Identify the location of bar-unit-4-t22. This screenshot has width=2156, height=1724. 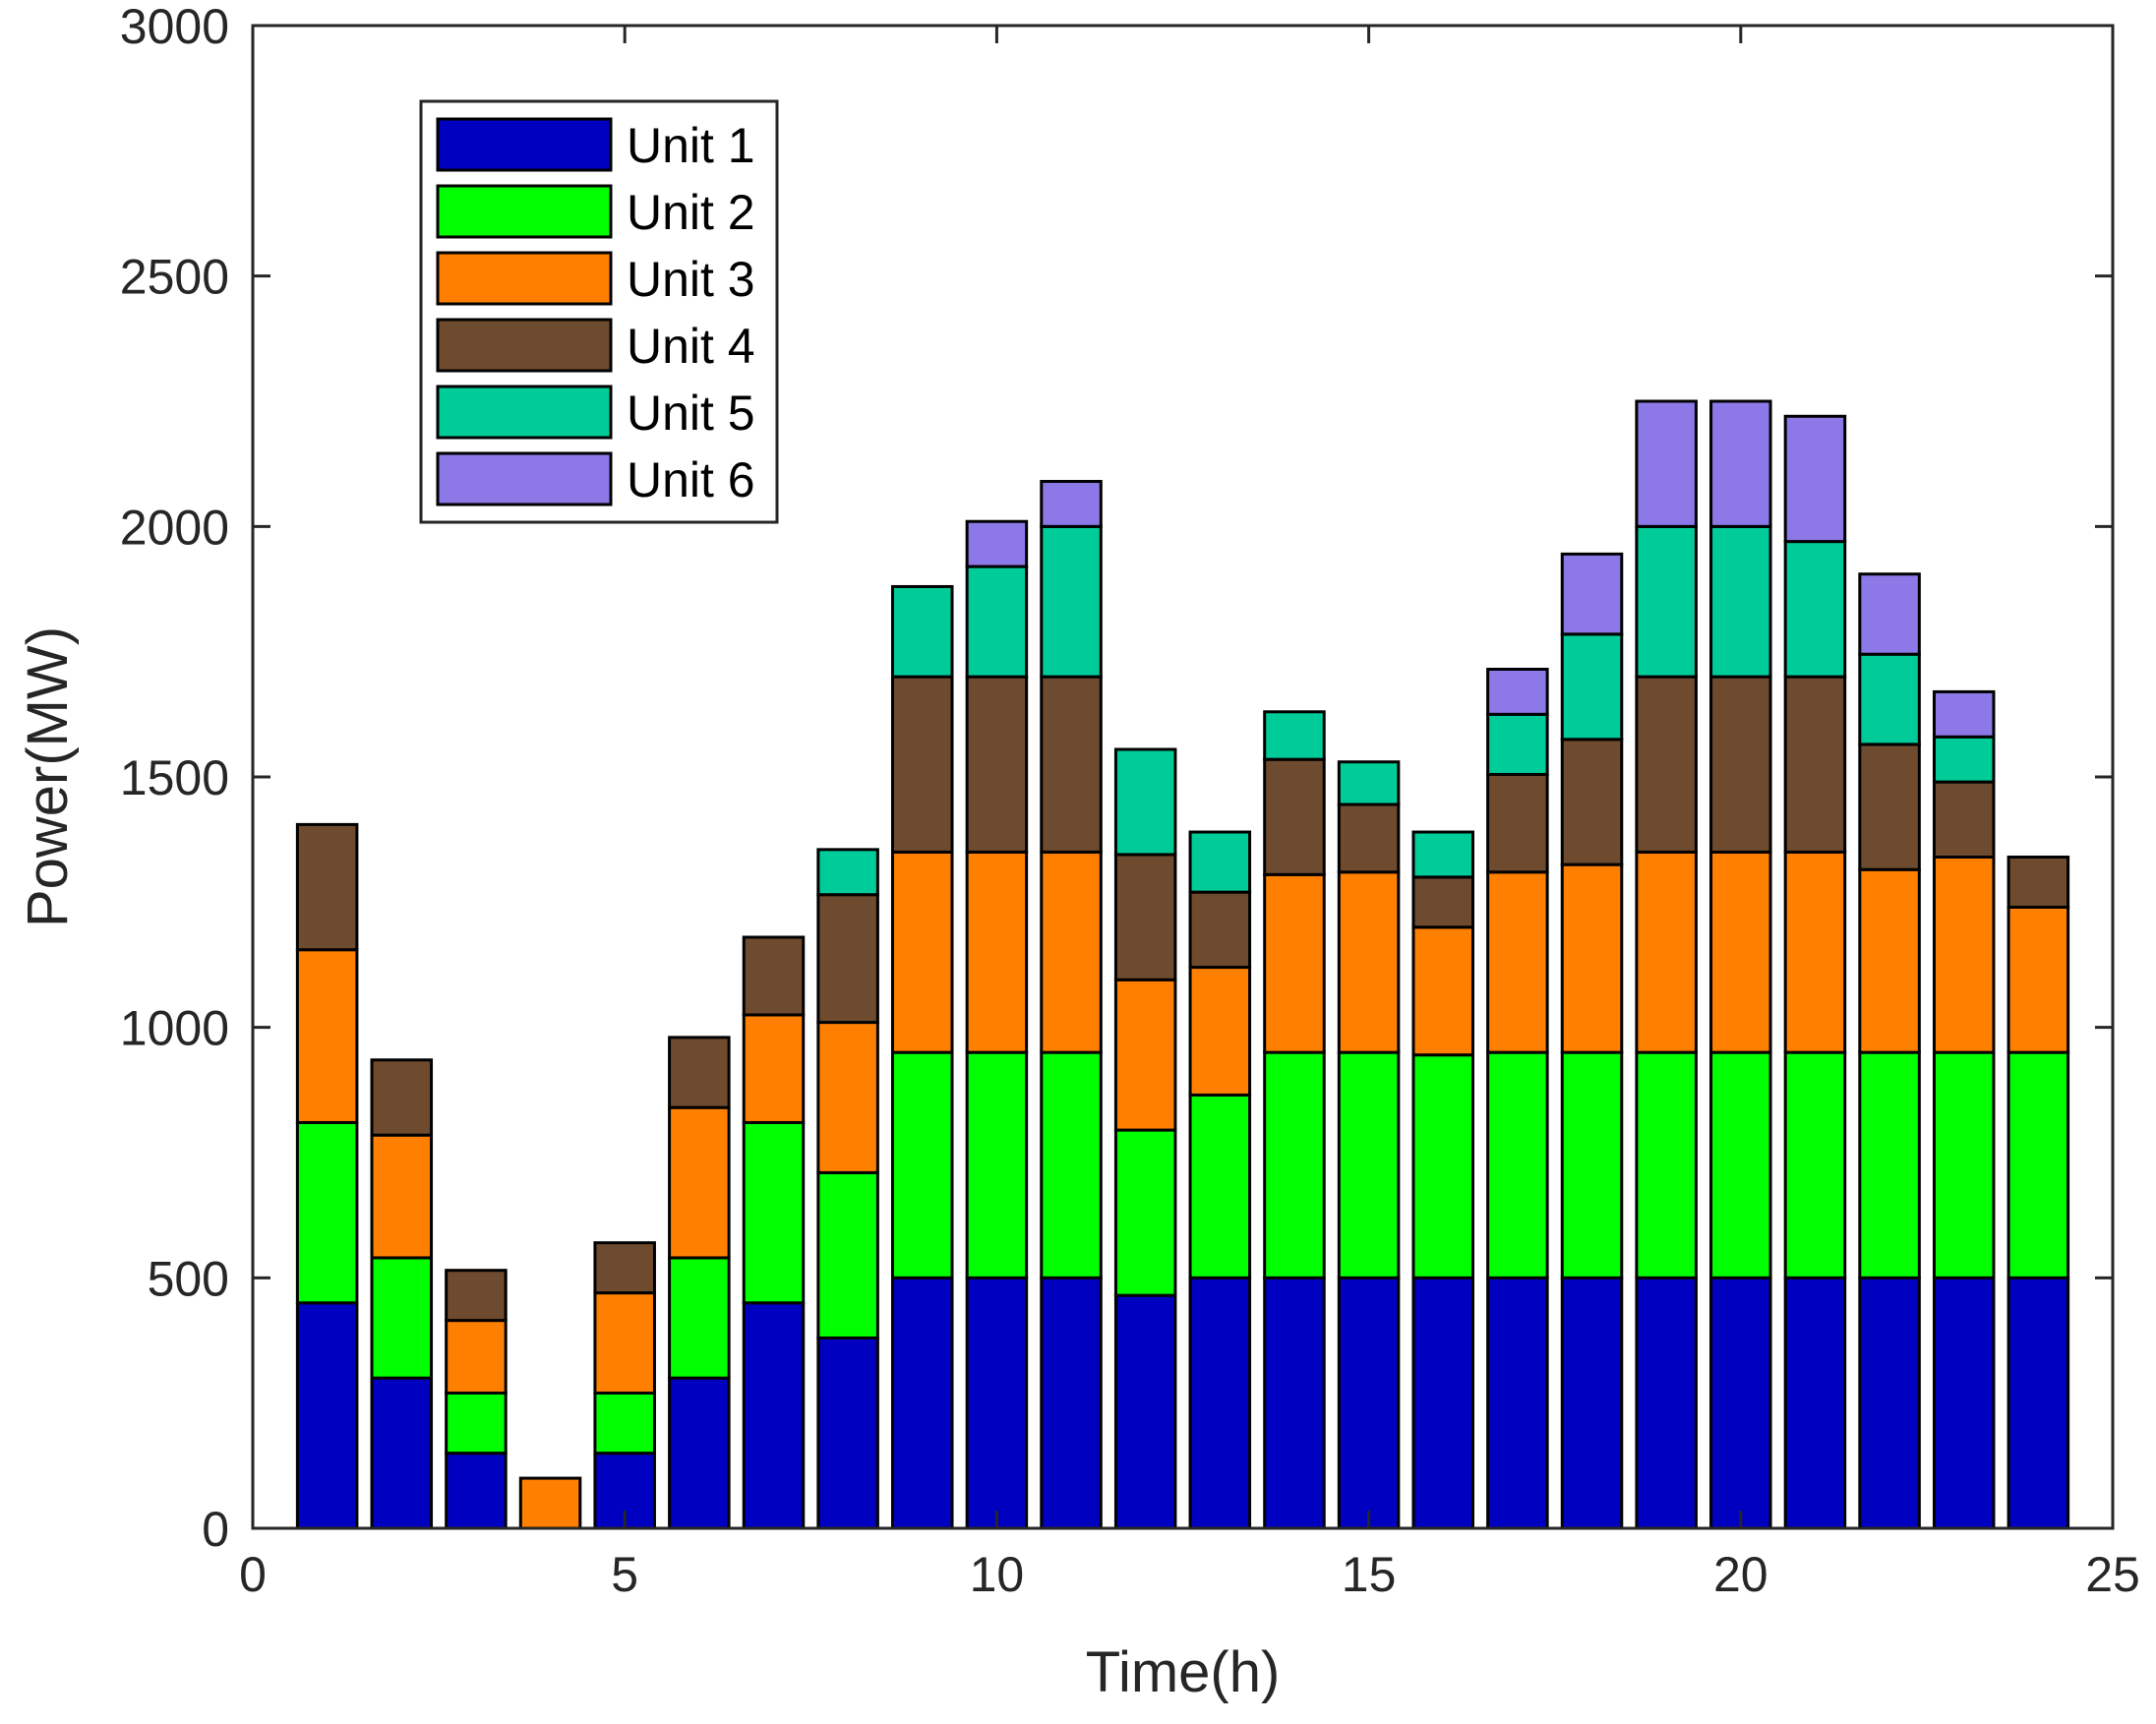
(1889, 807).